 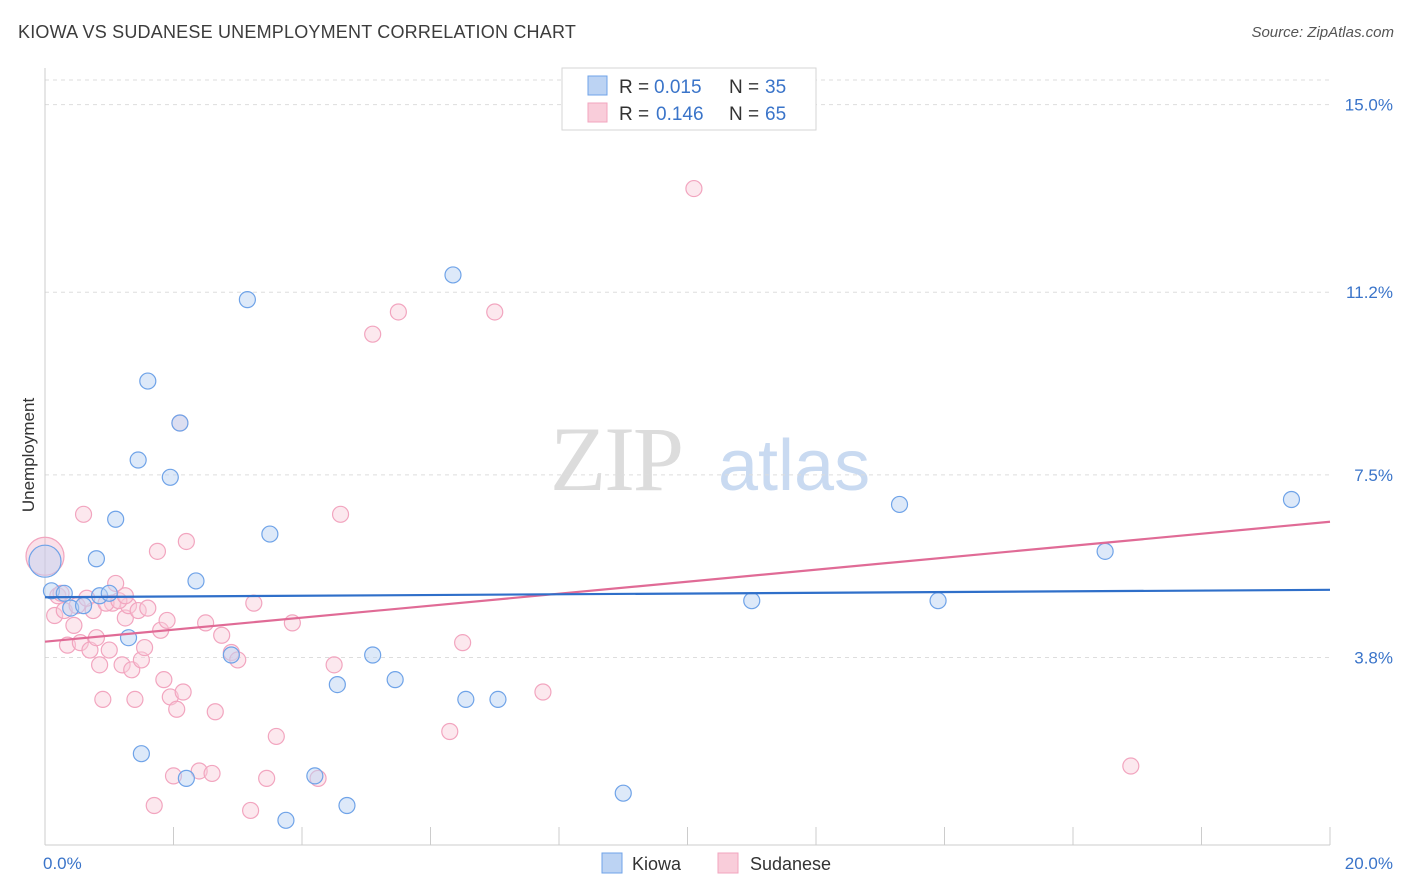 I want to click on bottom-legend: Kiowa Sudanese, so click(x=716, y=863).